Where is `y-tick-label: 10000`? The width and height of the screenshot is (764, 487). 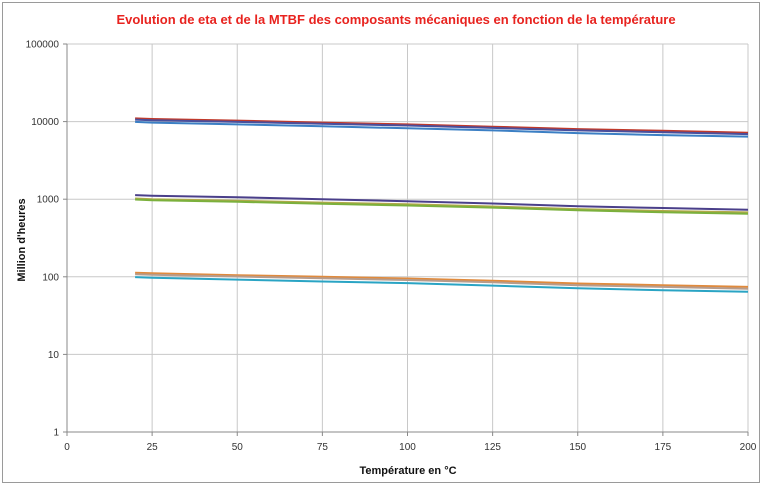
y-tick-label: 10000 is located at coordinates (45, 122).